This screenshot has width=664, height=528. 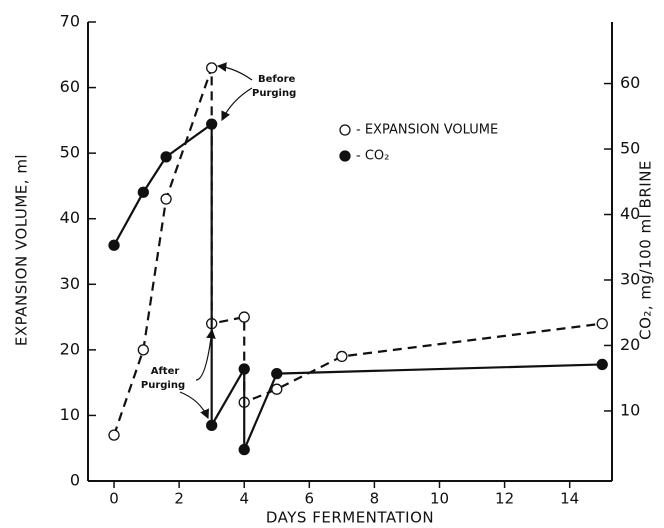 What do you see at coordinates (310, 499) in the screenshot?
I see `x-tick-label: 6` at bounding box center [310, 499].